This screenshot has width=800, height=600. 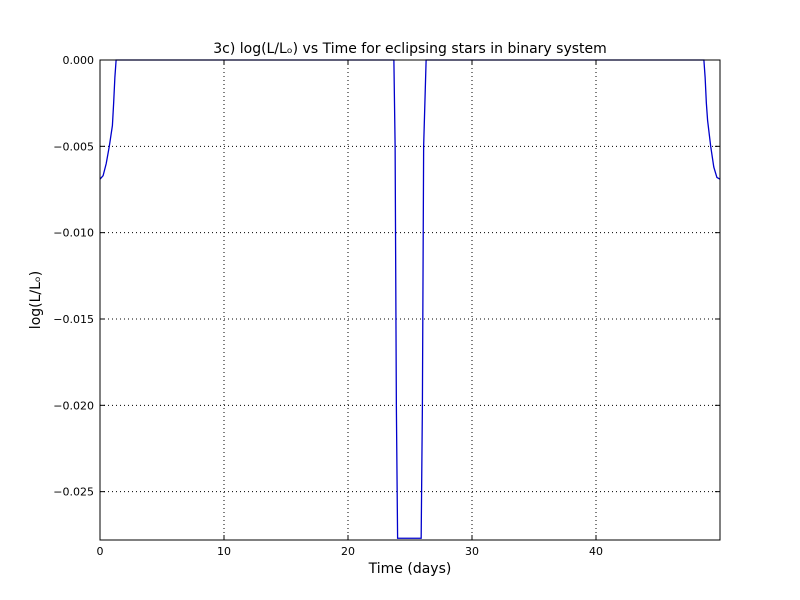 I want to click on y-tick-label: −0.015, so click(x=73, y=319).